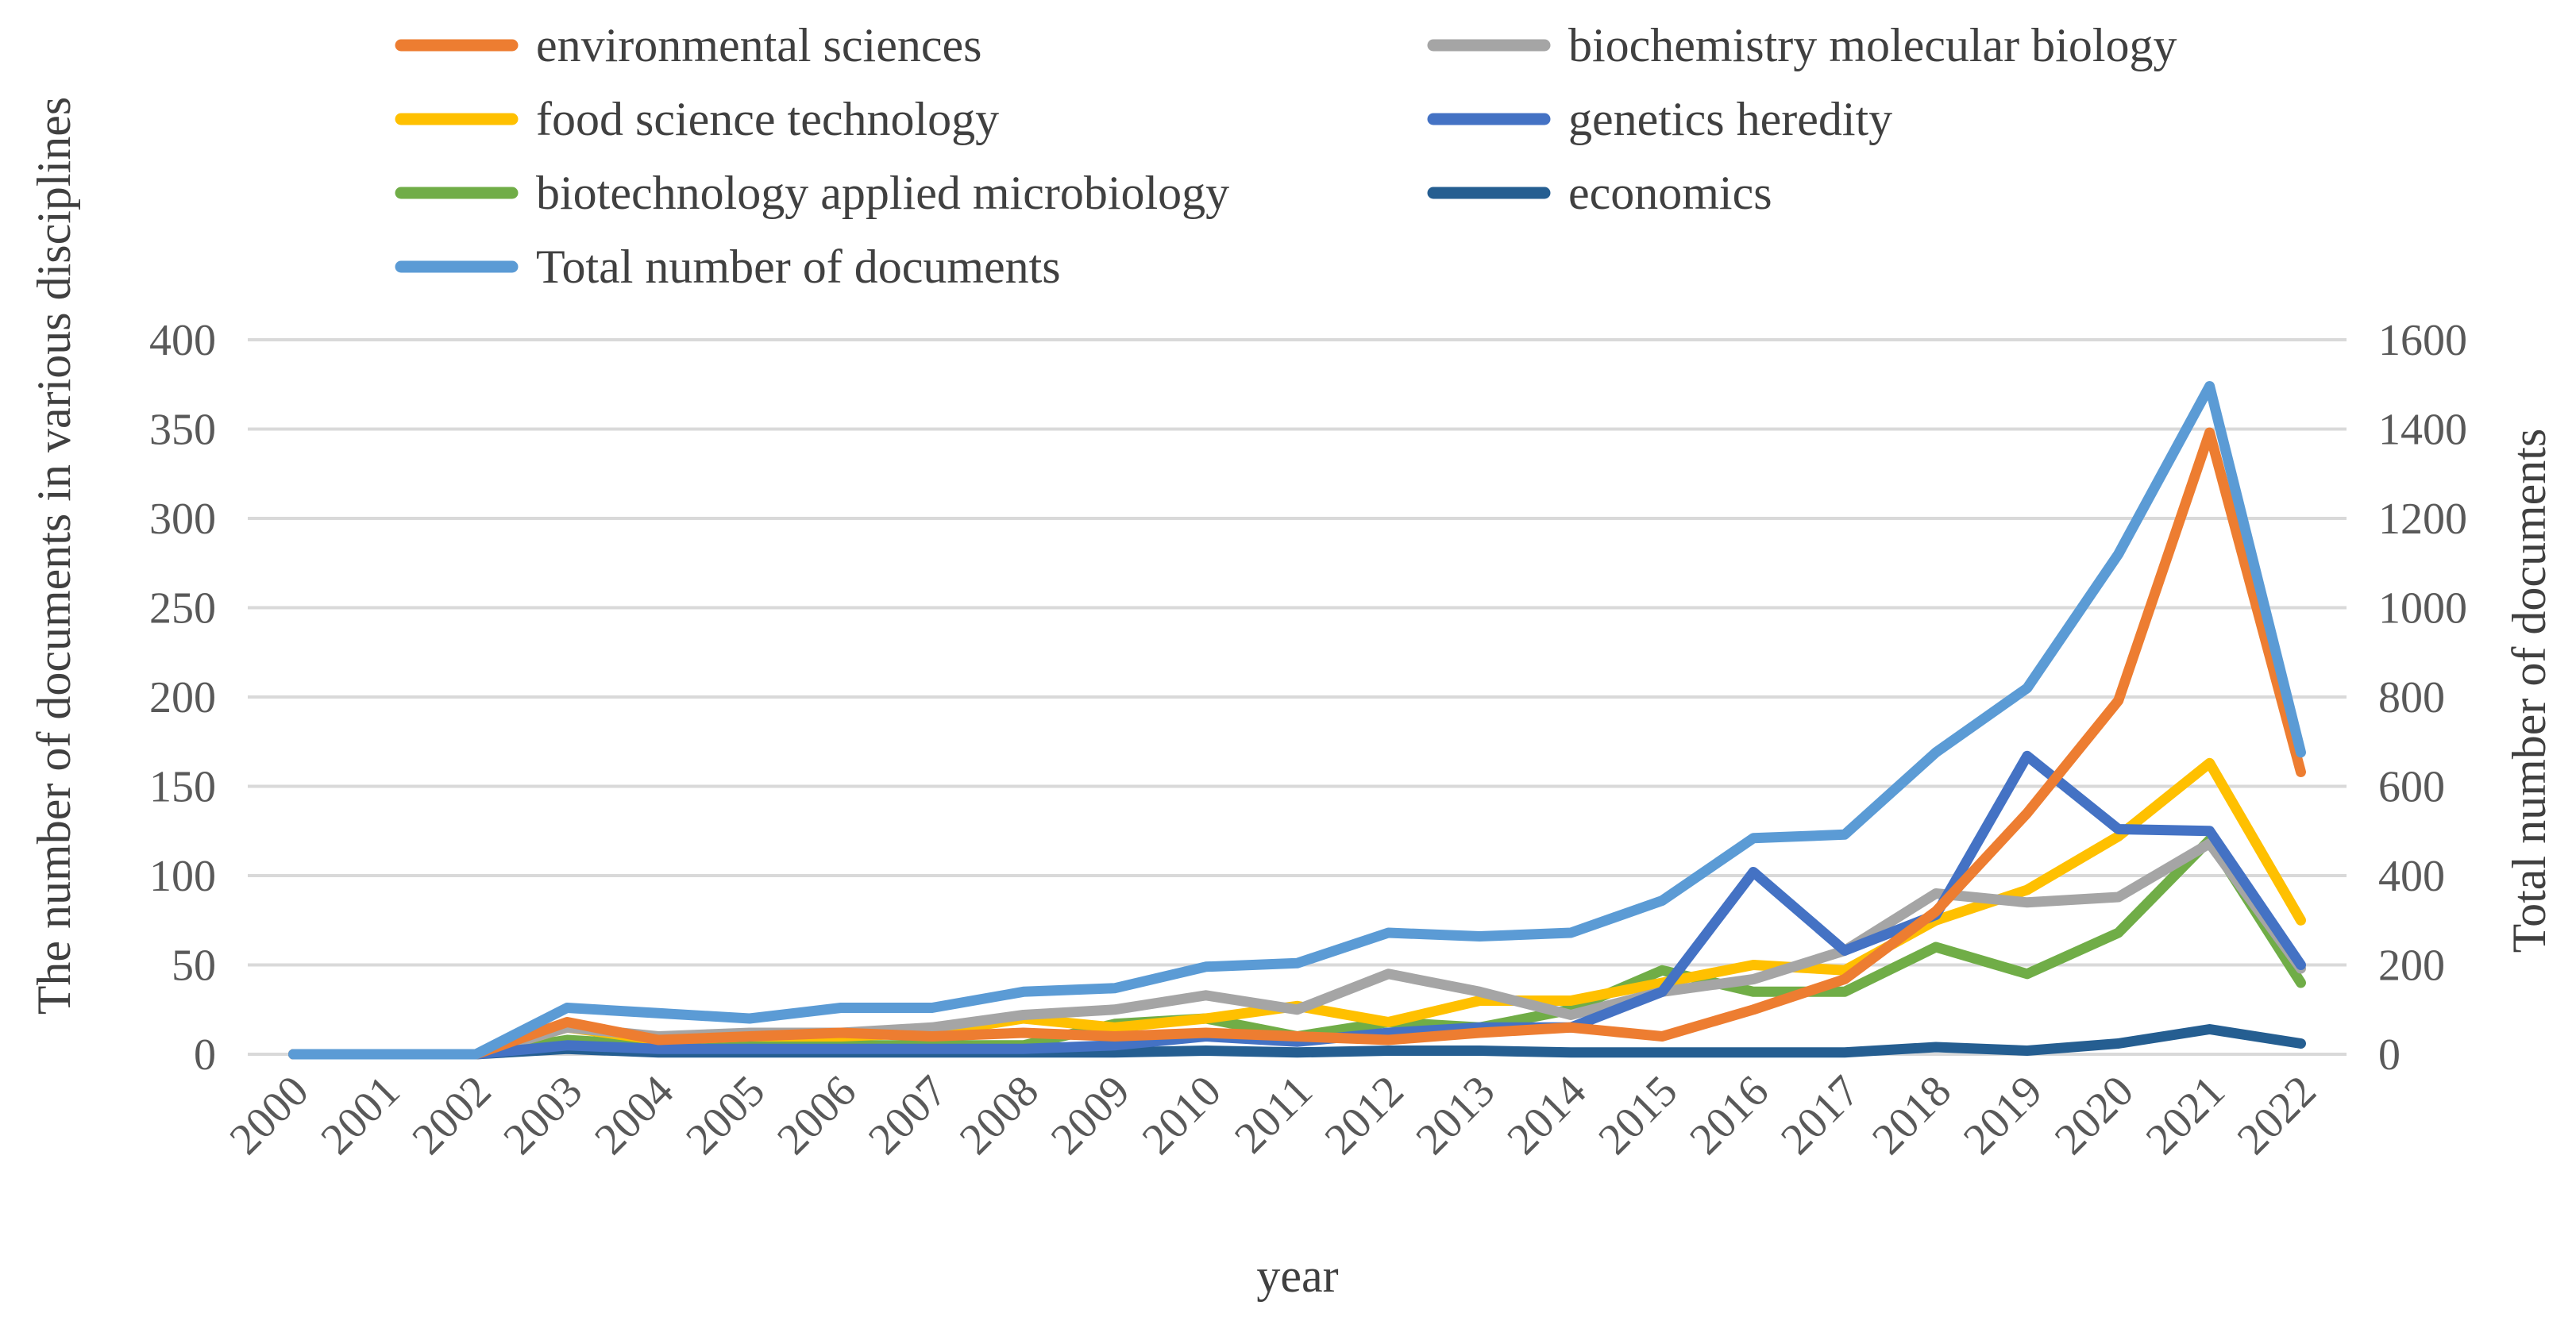  What do you see at coordinates (2422, 430) in the screenshot?
I see `right-tick-label: 1400` at bounding box center [2422, 430].